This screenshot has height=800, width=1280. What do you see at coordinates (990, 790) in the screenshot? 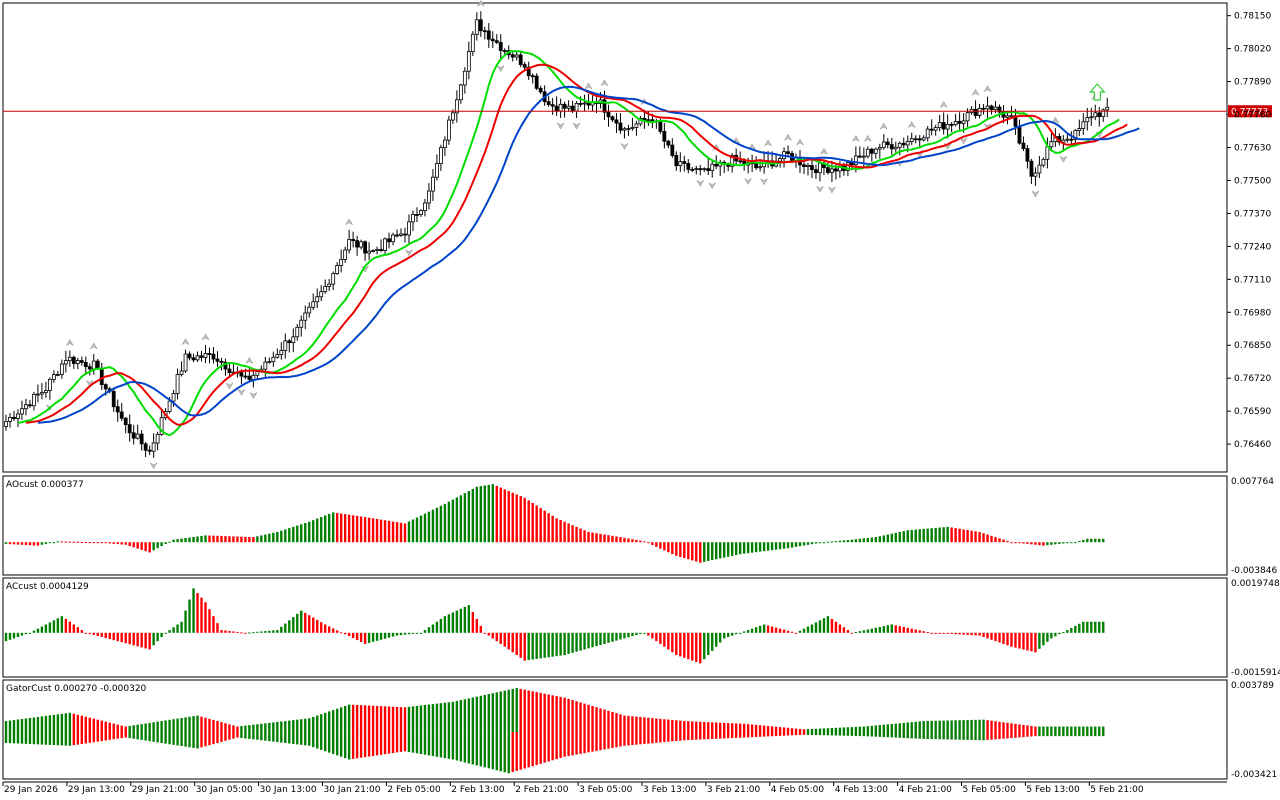
I see `x-tick-label: 5 Feb 05:00` at bounding box center [990, 790].